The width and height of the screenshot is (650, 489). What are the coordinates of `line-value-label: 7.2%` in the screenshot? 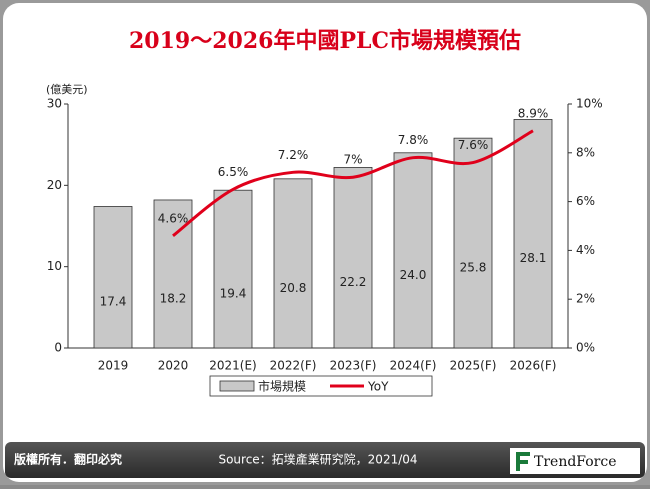 It's located at (293, 155).